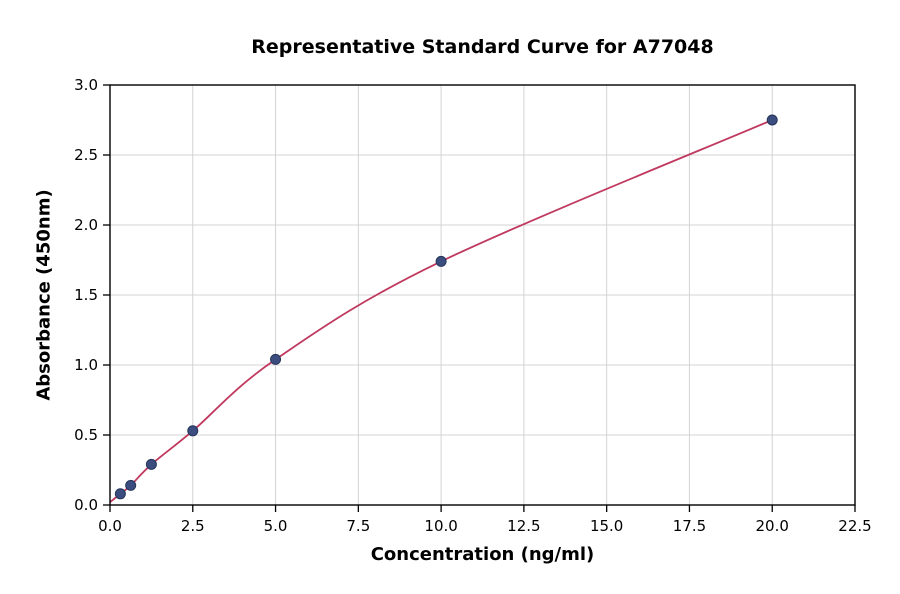 This screenshot has height=594, width=900. Describe the element at coordinates (110, 526) in the screenshot. I see `x-tick-label: 0.0` at that location.